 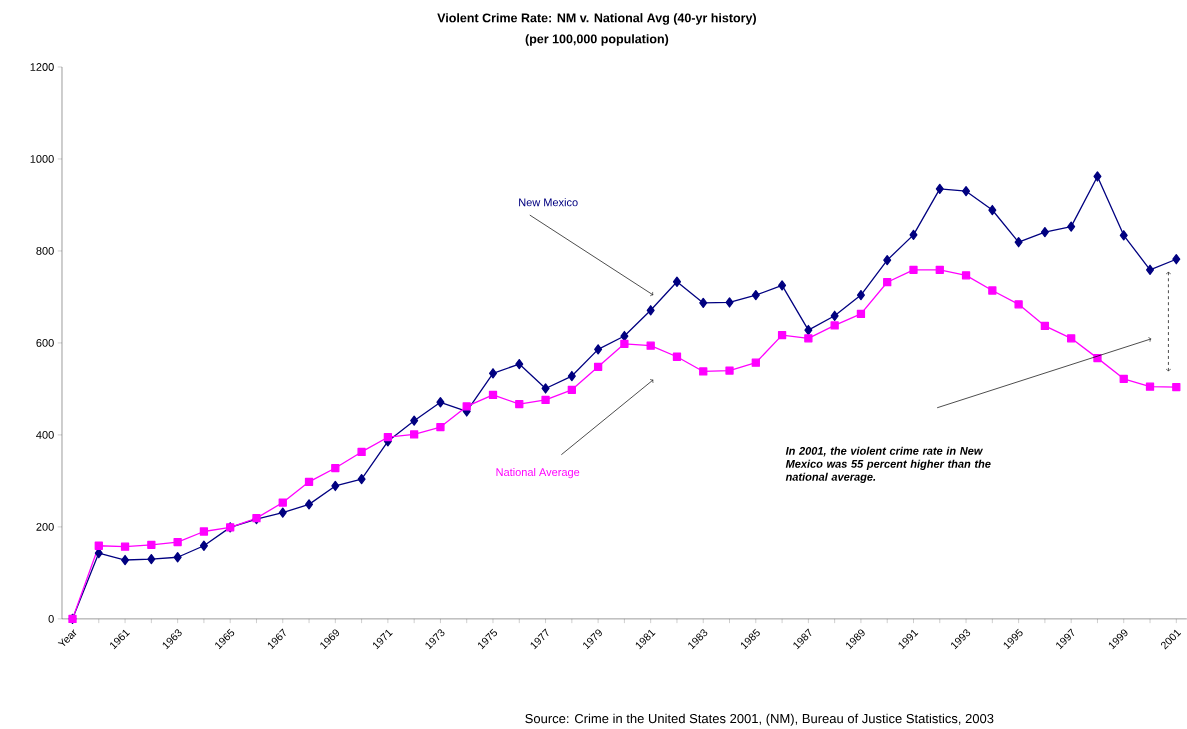 What do you see at coordinates (45, 526) in the screenshot?
I see `y-tick-label: 200` at bounding box center [45, 526].